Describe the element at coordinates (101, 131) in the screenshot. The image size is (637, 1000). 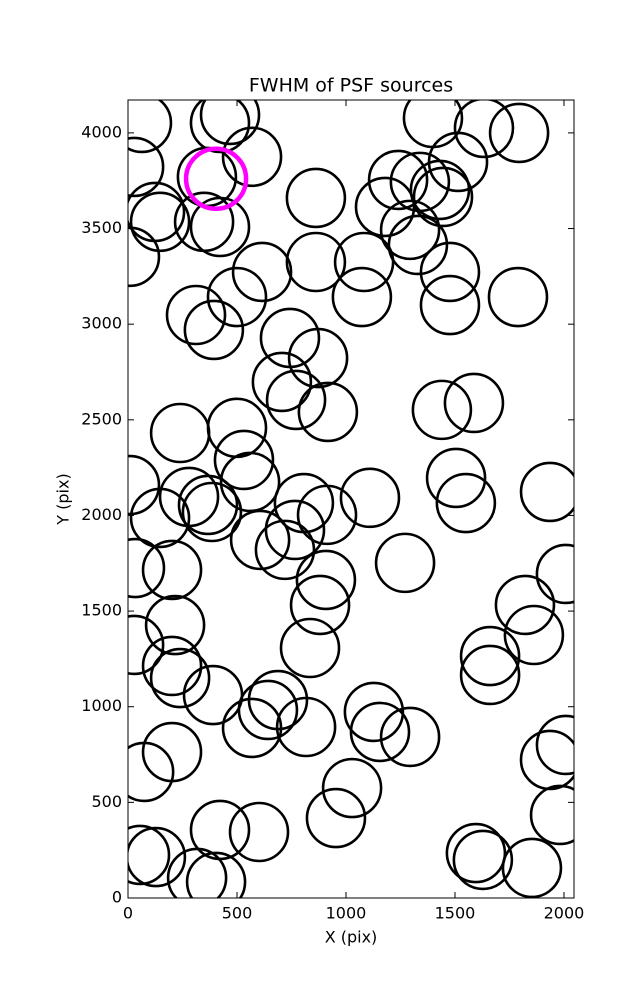
I see `y-tick-label: 4000` at that location.